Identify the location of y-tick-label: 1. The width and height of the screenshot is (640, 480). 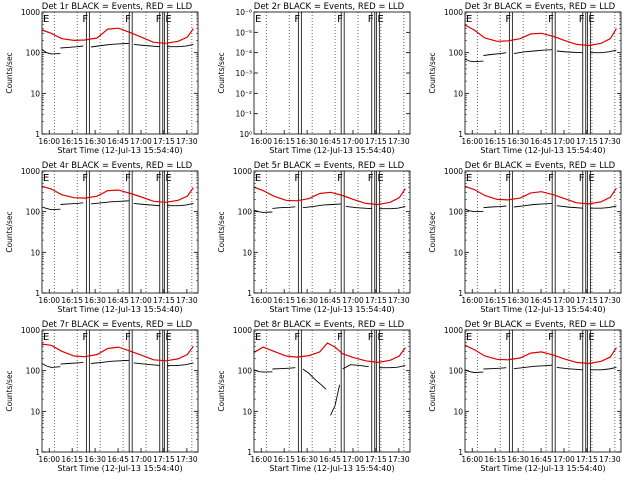
(37, 293).